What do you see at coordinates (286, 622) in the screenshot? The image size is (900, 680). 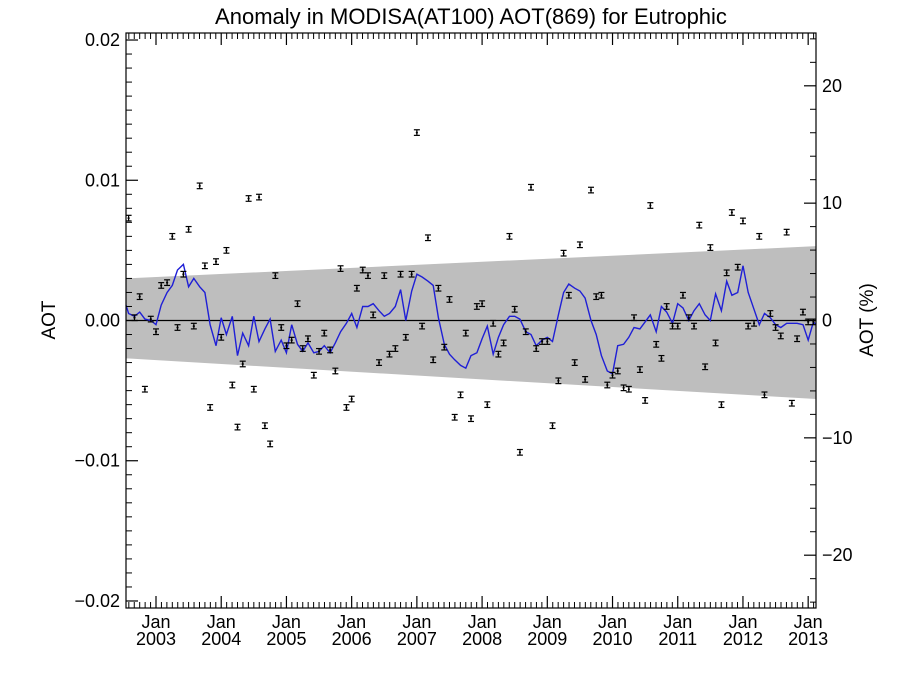 I see `x-tick-month: Jan` at bounding box center [286, 622].